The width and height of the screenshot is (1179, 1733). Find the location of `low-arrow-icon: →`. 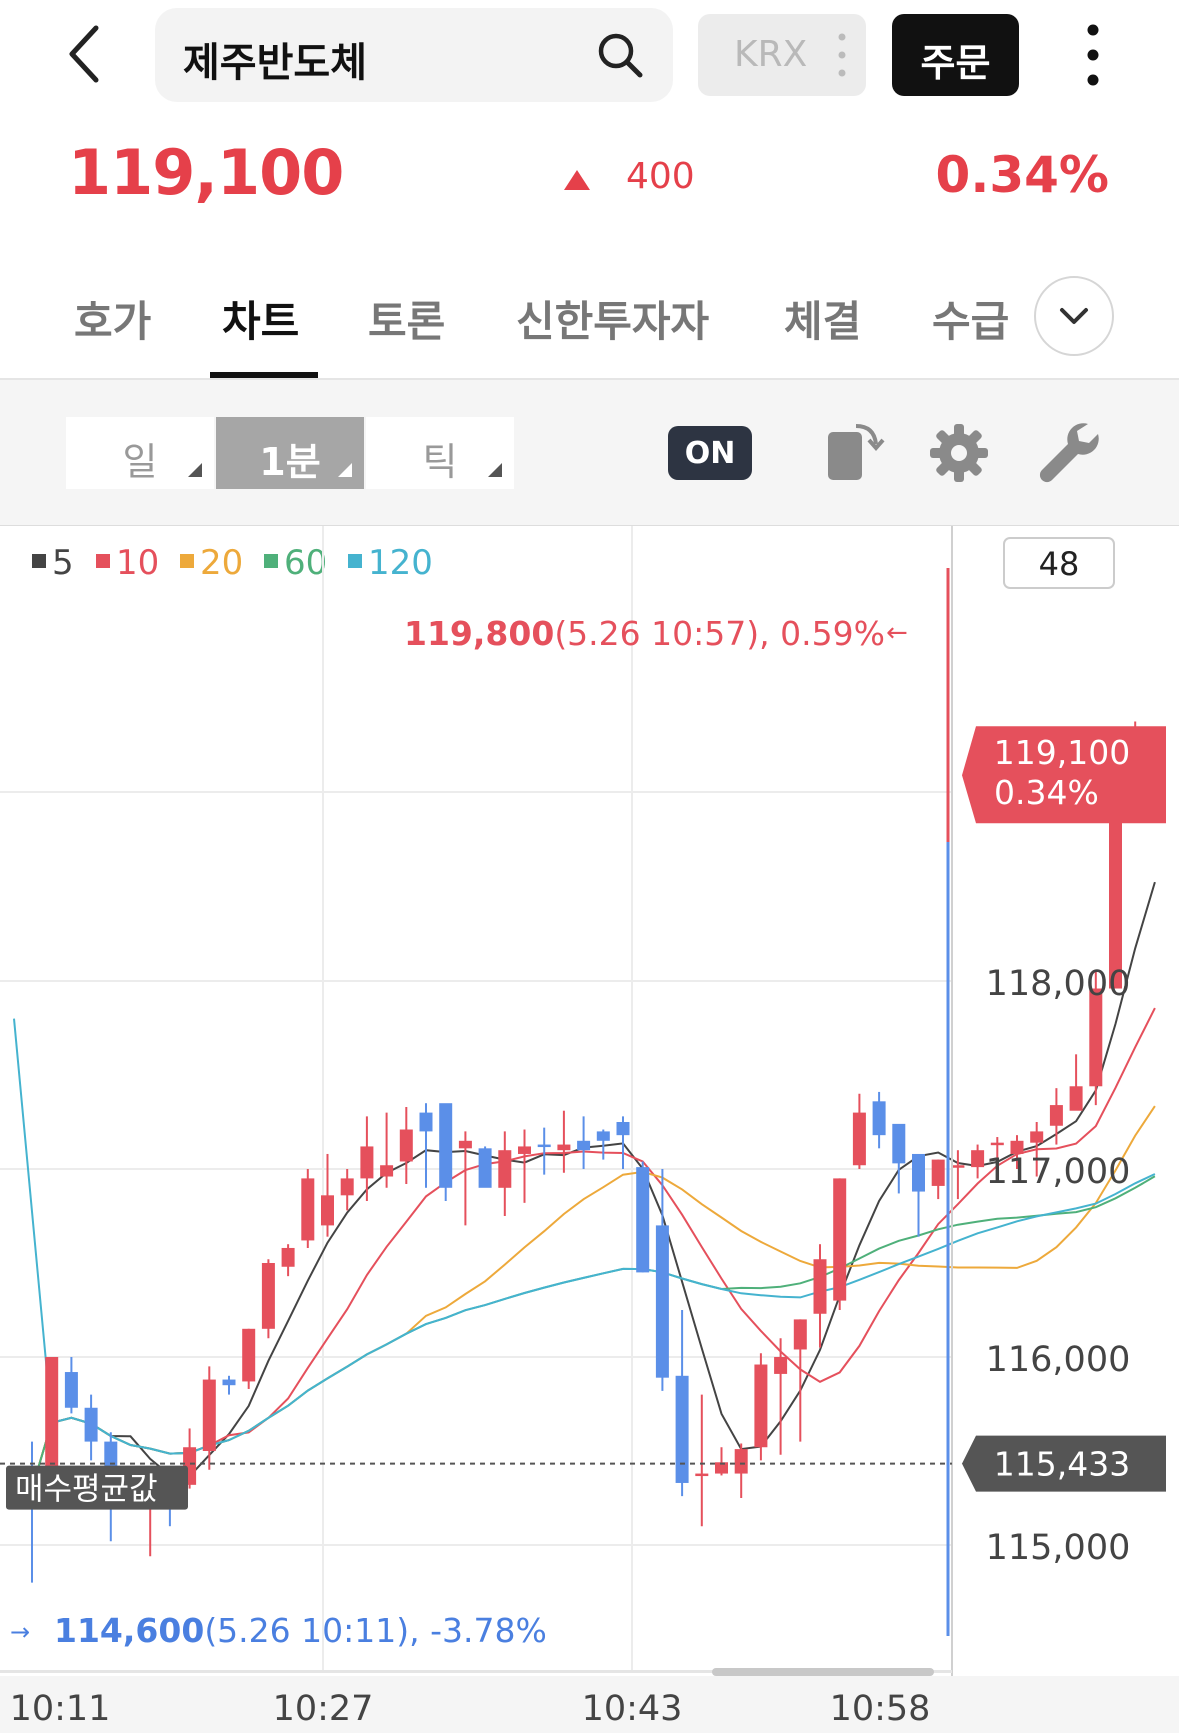

low-arrow-icon: → is located at coordinates (20, 1632).